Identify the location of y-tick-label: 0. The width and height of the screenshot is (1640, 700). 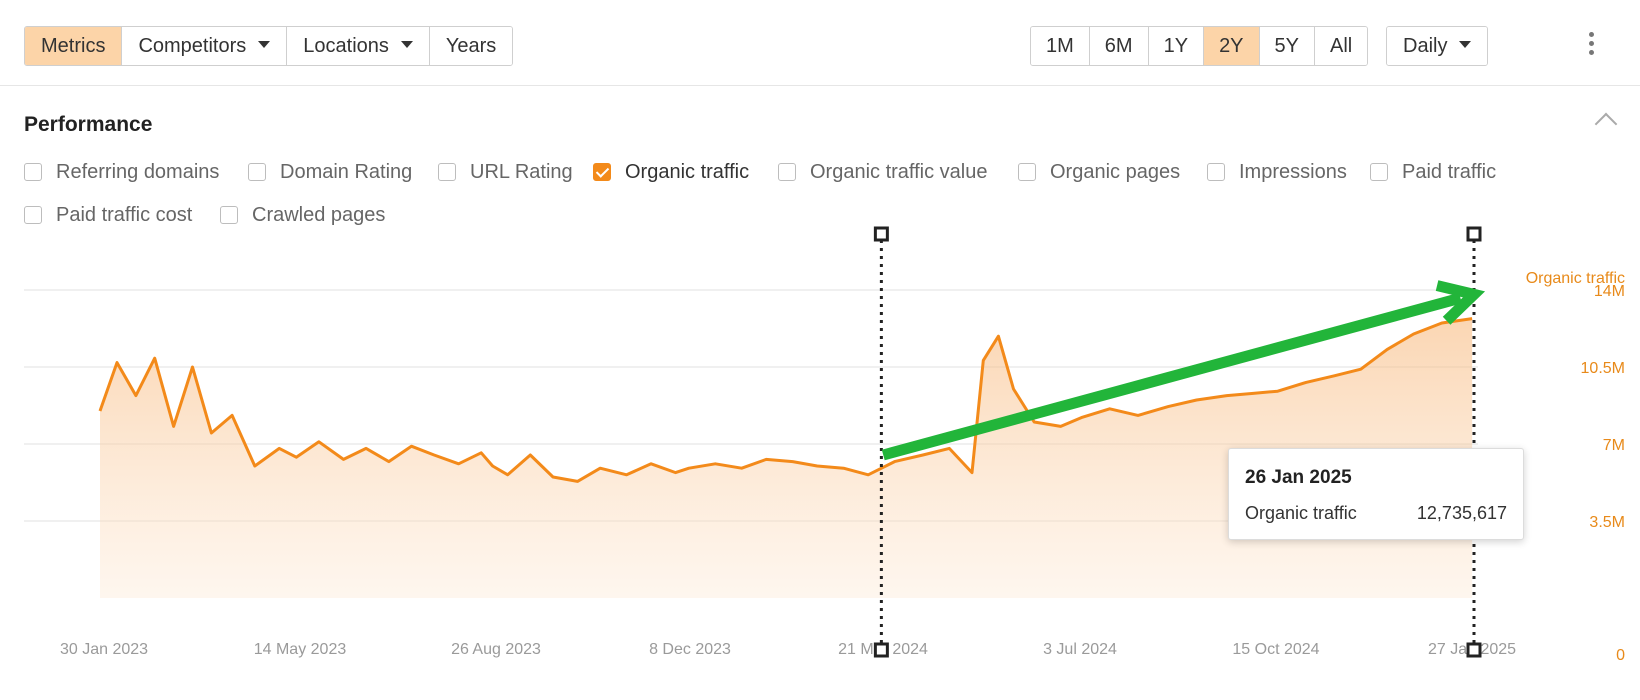
(1620, 655).